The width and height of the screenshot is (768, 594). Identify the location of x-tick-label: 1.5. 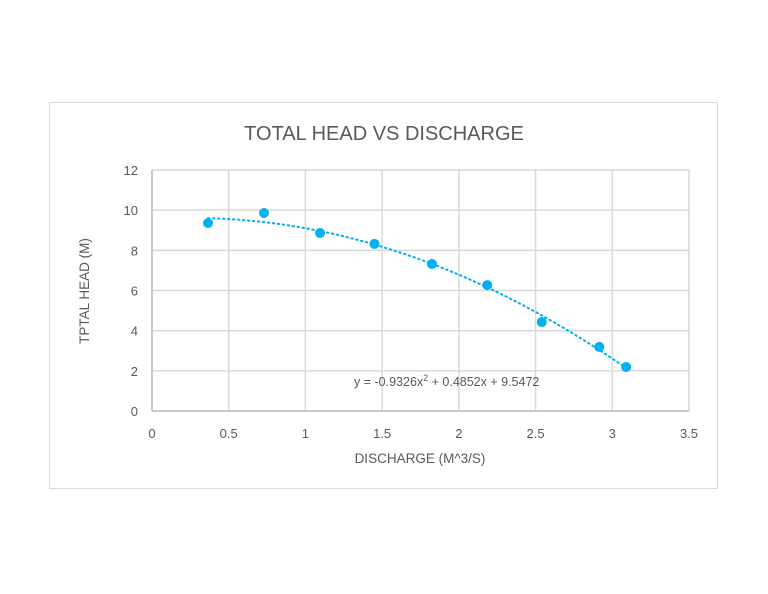
(382, 433).